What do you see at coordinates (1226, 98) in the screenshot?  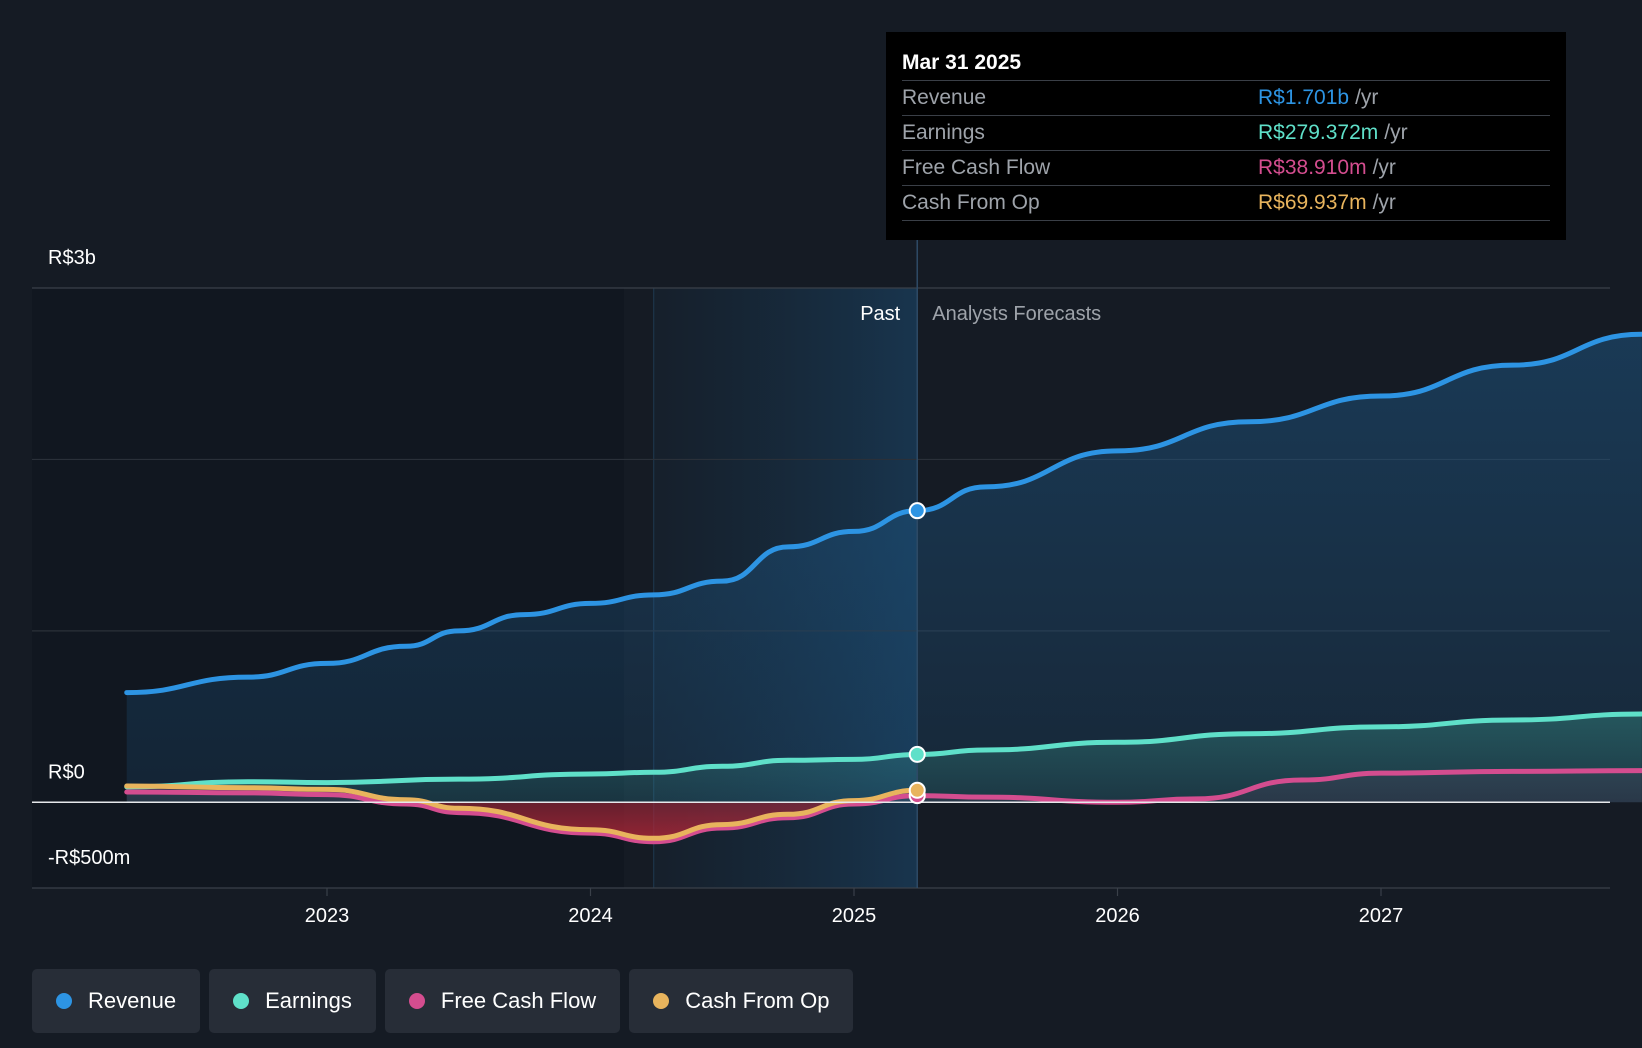 I see `tooltip-row-revenue: Revenue R$1.701b /yr` at bounding box center [1226, 98].